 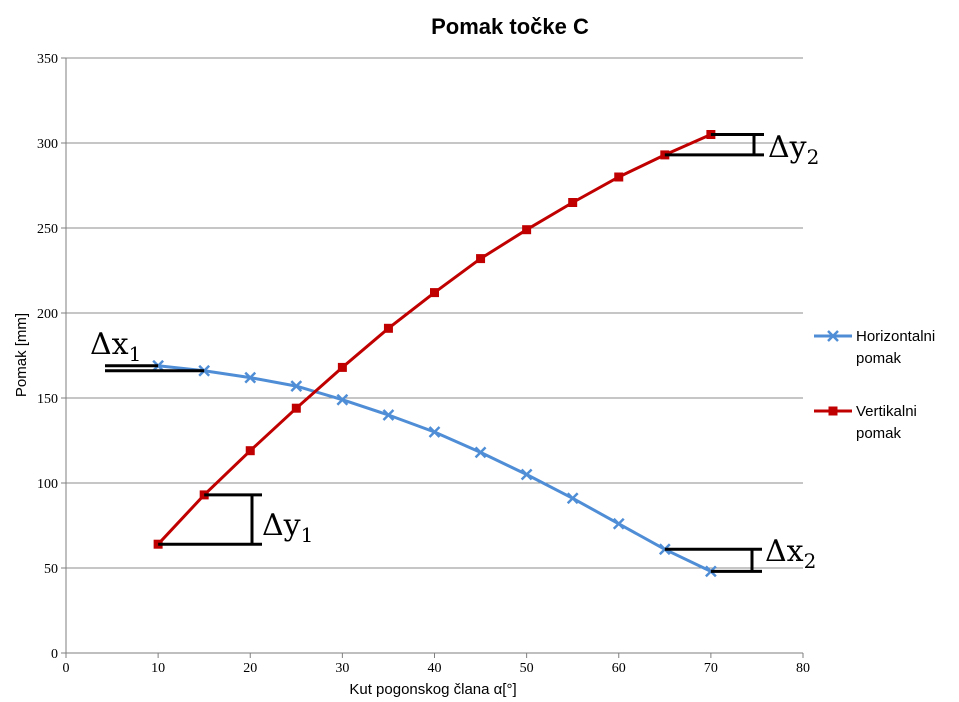 I want to click on delta-x2-label: Δx2, so click(x=790, y=553).